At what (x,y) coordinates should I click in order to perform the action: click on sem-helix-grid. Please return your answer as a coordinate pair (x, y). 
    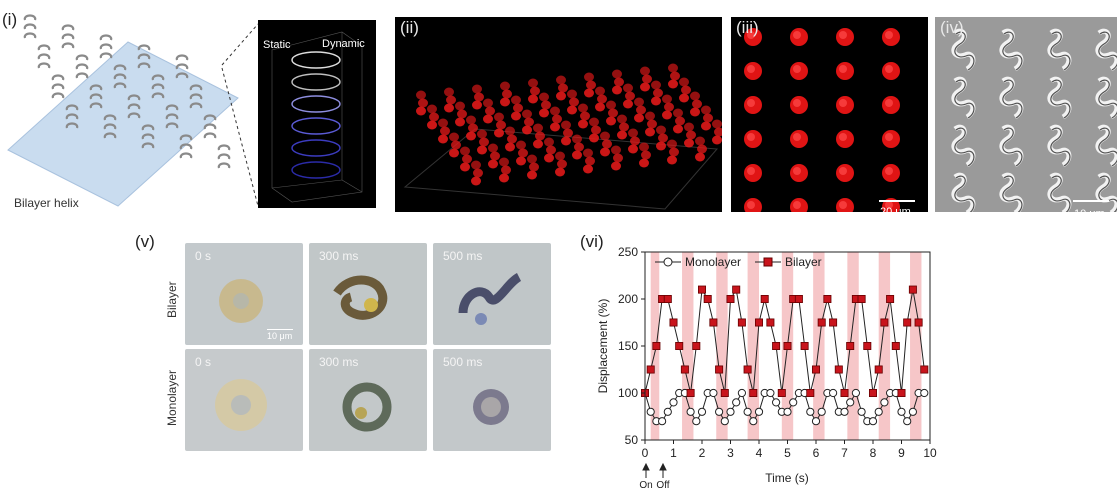
    Looking at the image, I should click on (1026, 114).